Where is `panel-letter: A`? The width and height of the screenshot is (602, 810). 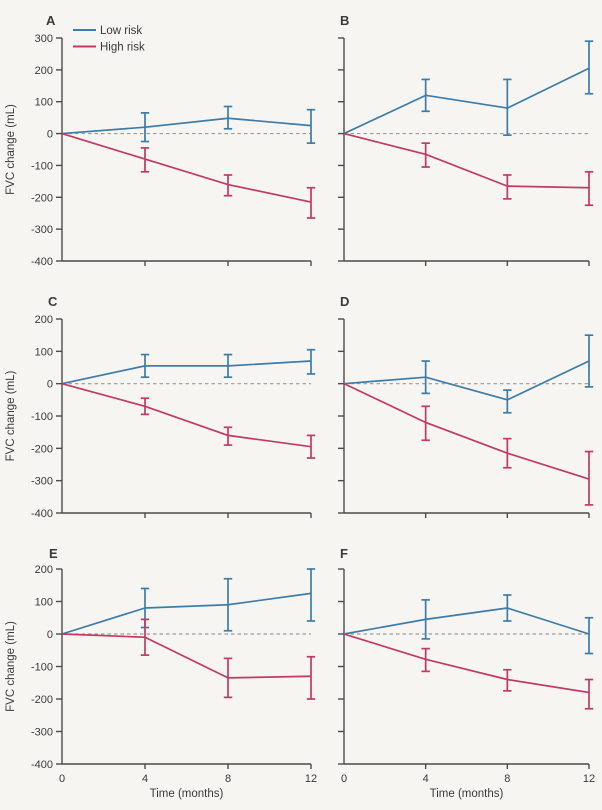
panel-letter: A is located at coordinates (51, 20).